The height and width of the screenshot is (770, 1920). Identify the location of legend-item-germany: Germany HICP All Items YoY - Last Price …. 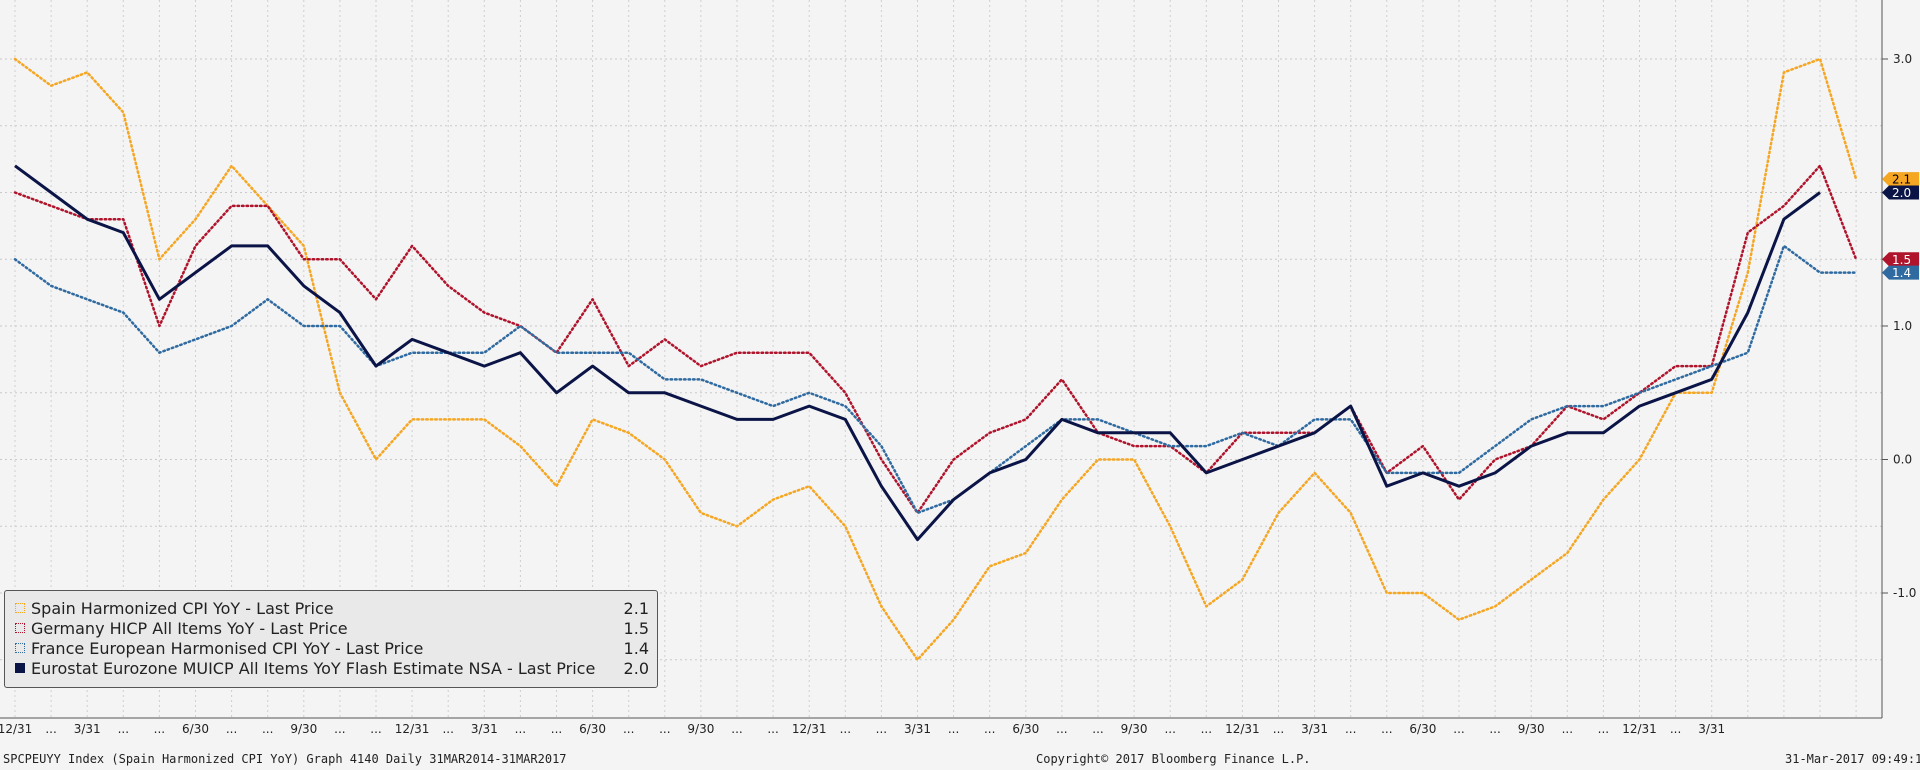
(332, 628).